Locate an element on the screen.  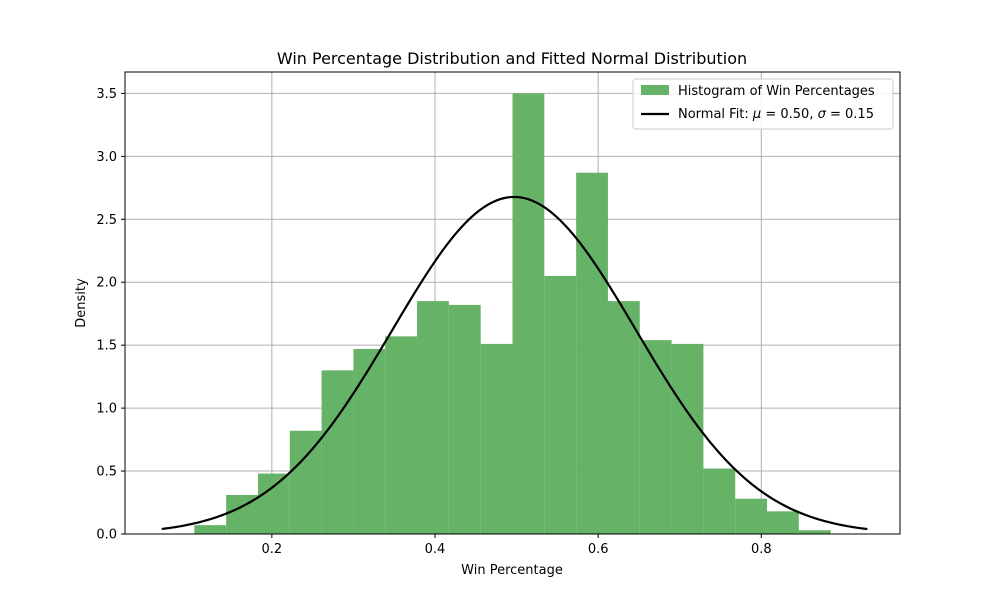
y-tick-label: 0.0 is located at coordinates (106, 535).